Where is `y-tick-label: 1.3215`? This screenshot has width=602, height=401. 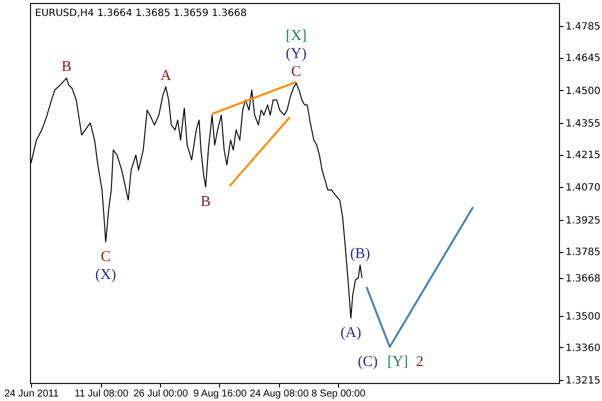 y-tick-label: 1.3215 is located at coordinates (583, 381).